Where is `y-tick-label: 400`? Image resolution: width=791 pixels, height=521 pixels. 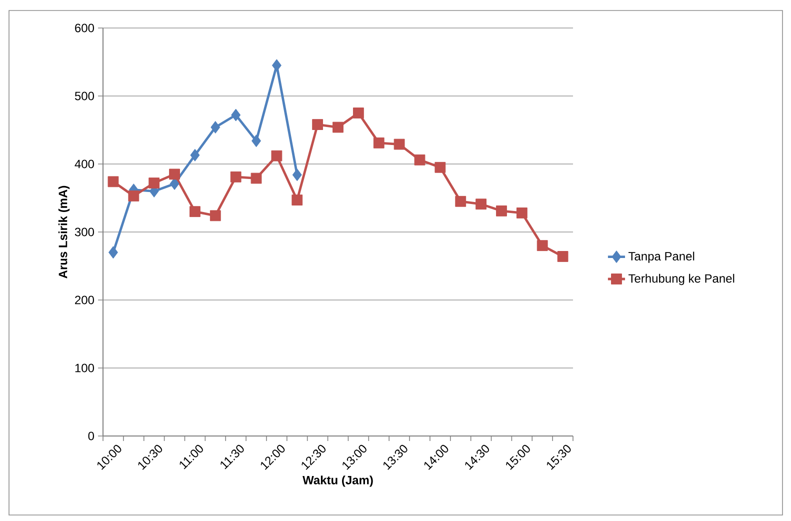
y-tick-label: 400 is located at coordinates (84, 164).